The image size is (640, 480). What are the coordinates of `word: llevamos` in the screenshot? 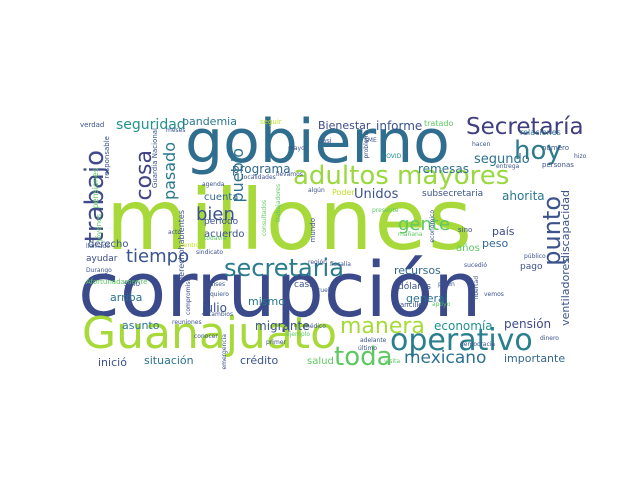 It's located at (289, 174).